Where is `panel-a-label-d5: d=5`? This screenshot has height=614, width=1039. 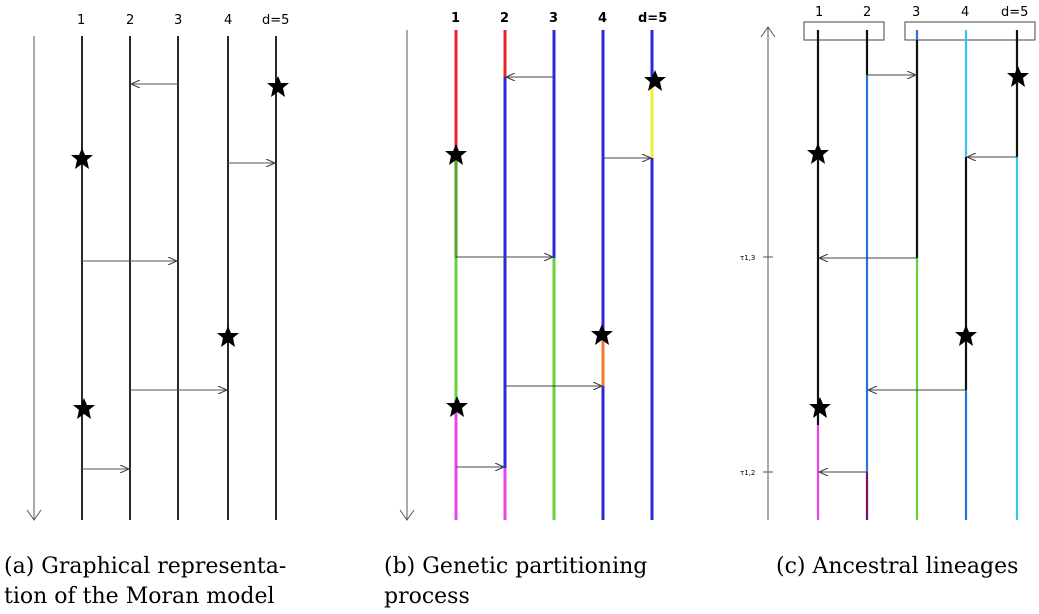
panel-a-label-d5: d=5 is located at coordinates (275, 20).